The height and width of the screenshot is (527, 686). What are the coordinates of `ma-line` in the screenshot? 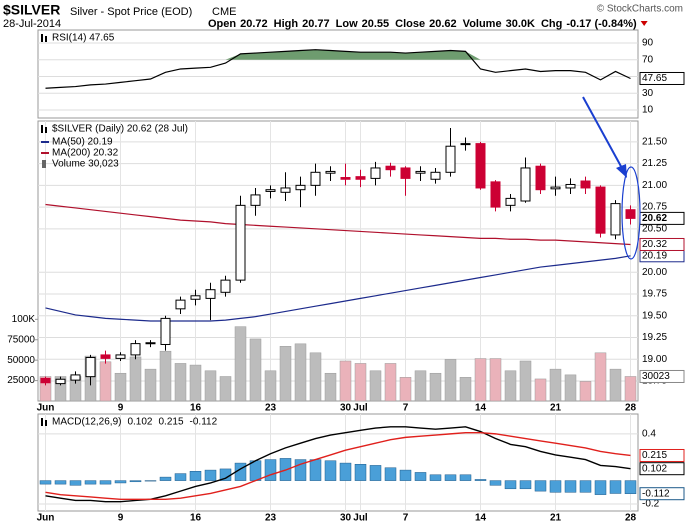 It's located at (338, 224).